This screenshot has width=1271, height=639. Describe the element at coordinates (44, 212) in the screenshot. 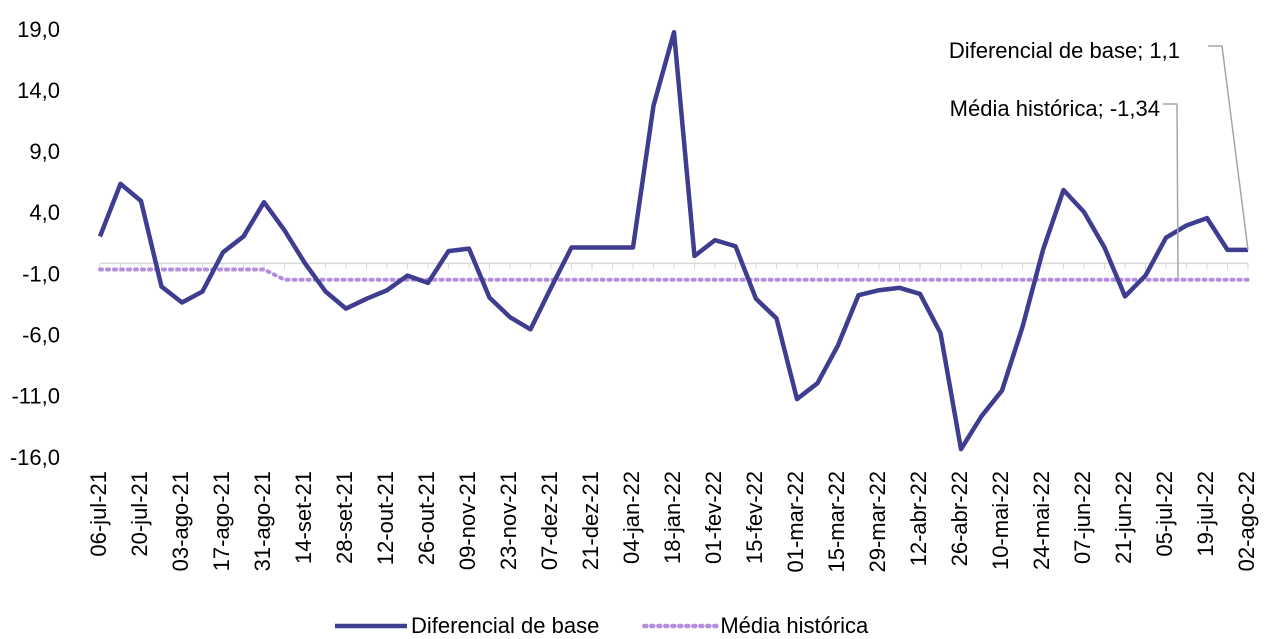

I see `y-tick-label: 4,0` at that location.